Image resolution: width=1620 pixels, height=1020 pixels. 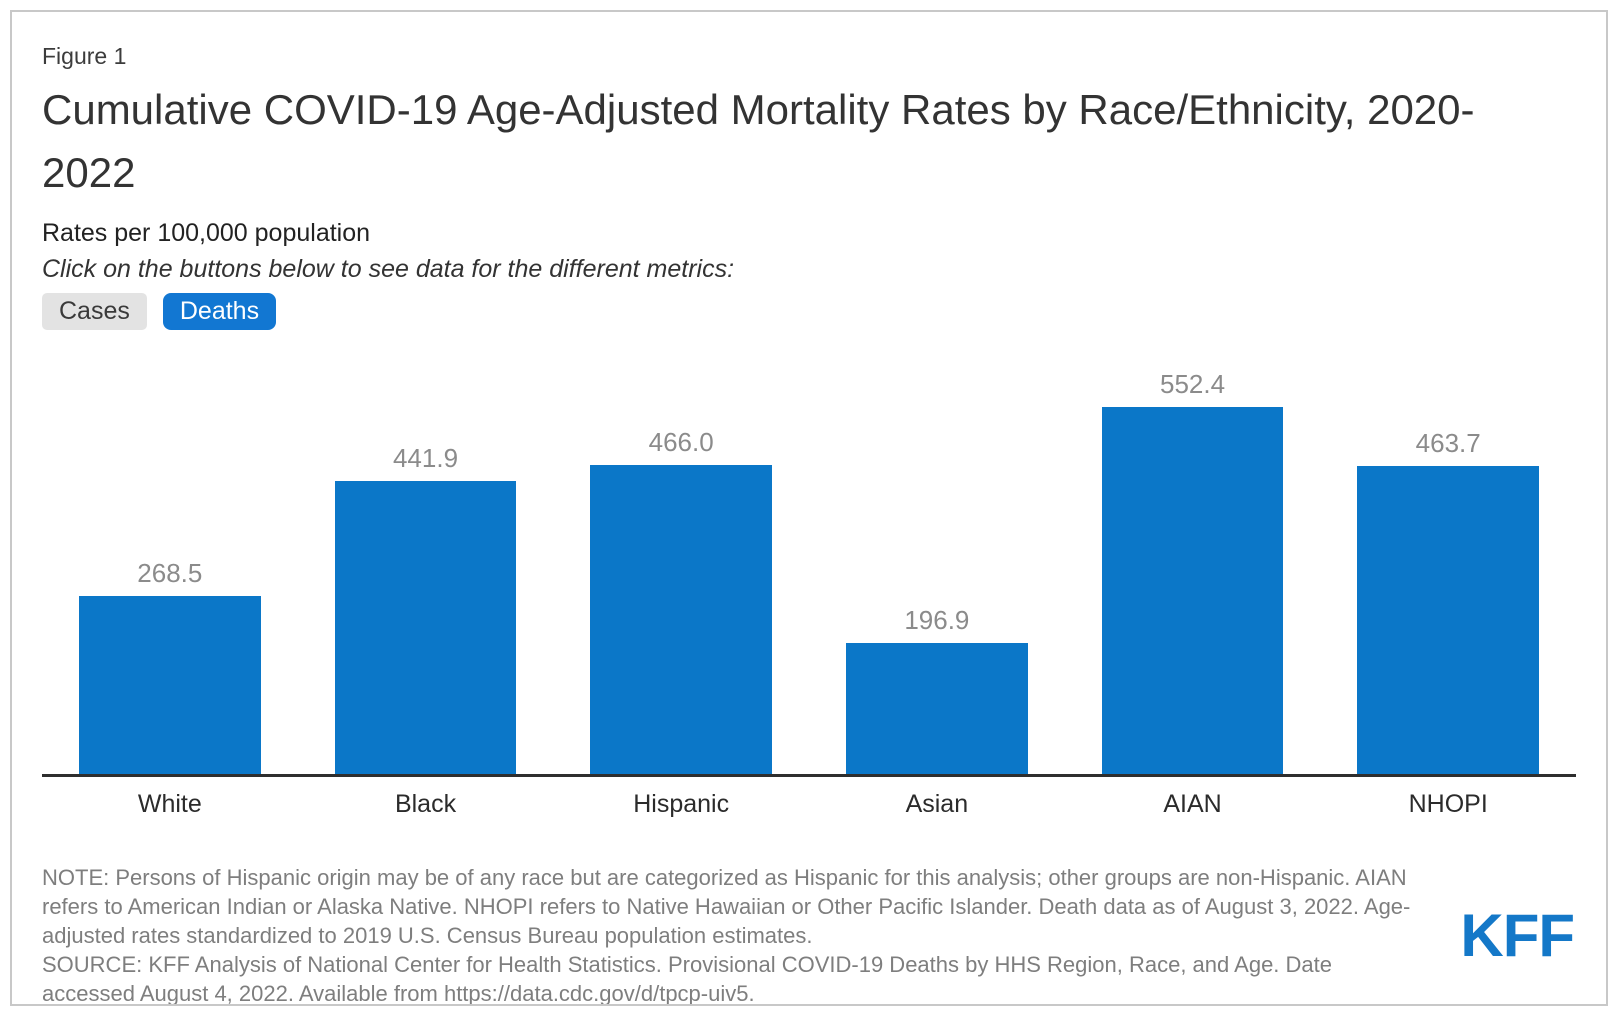 I want to click on bar-column: 268.5, so click(x=170, y=563).